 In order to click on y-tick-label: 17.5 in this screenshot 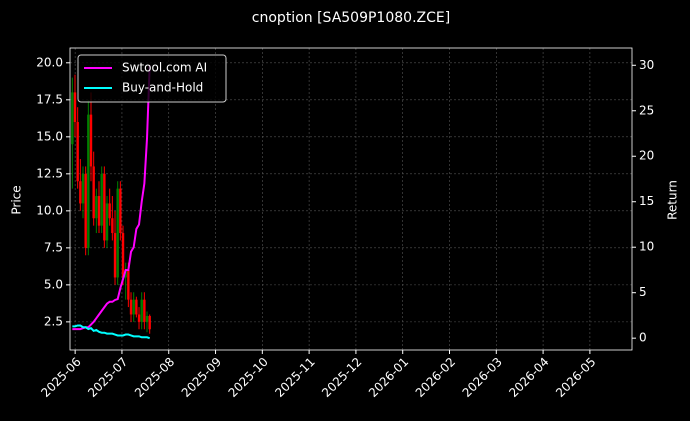, I will do `click(49, 99)`.